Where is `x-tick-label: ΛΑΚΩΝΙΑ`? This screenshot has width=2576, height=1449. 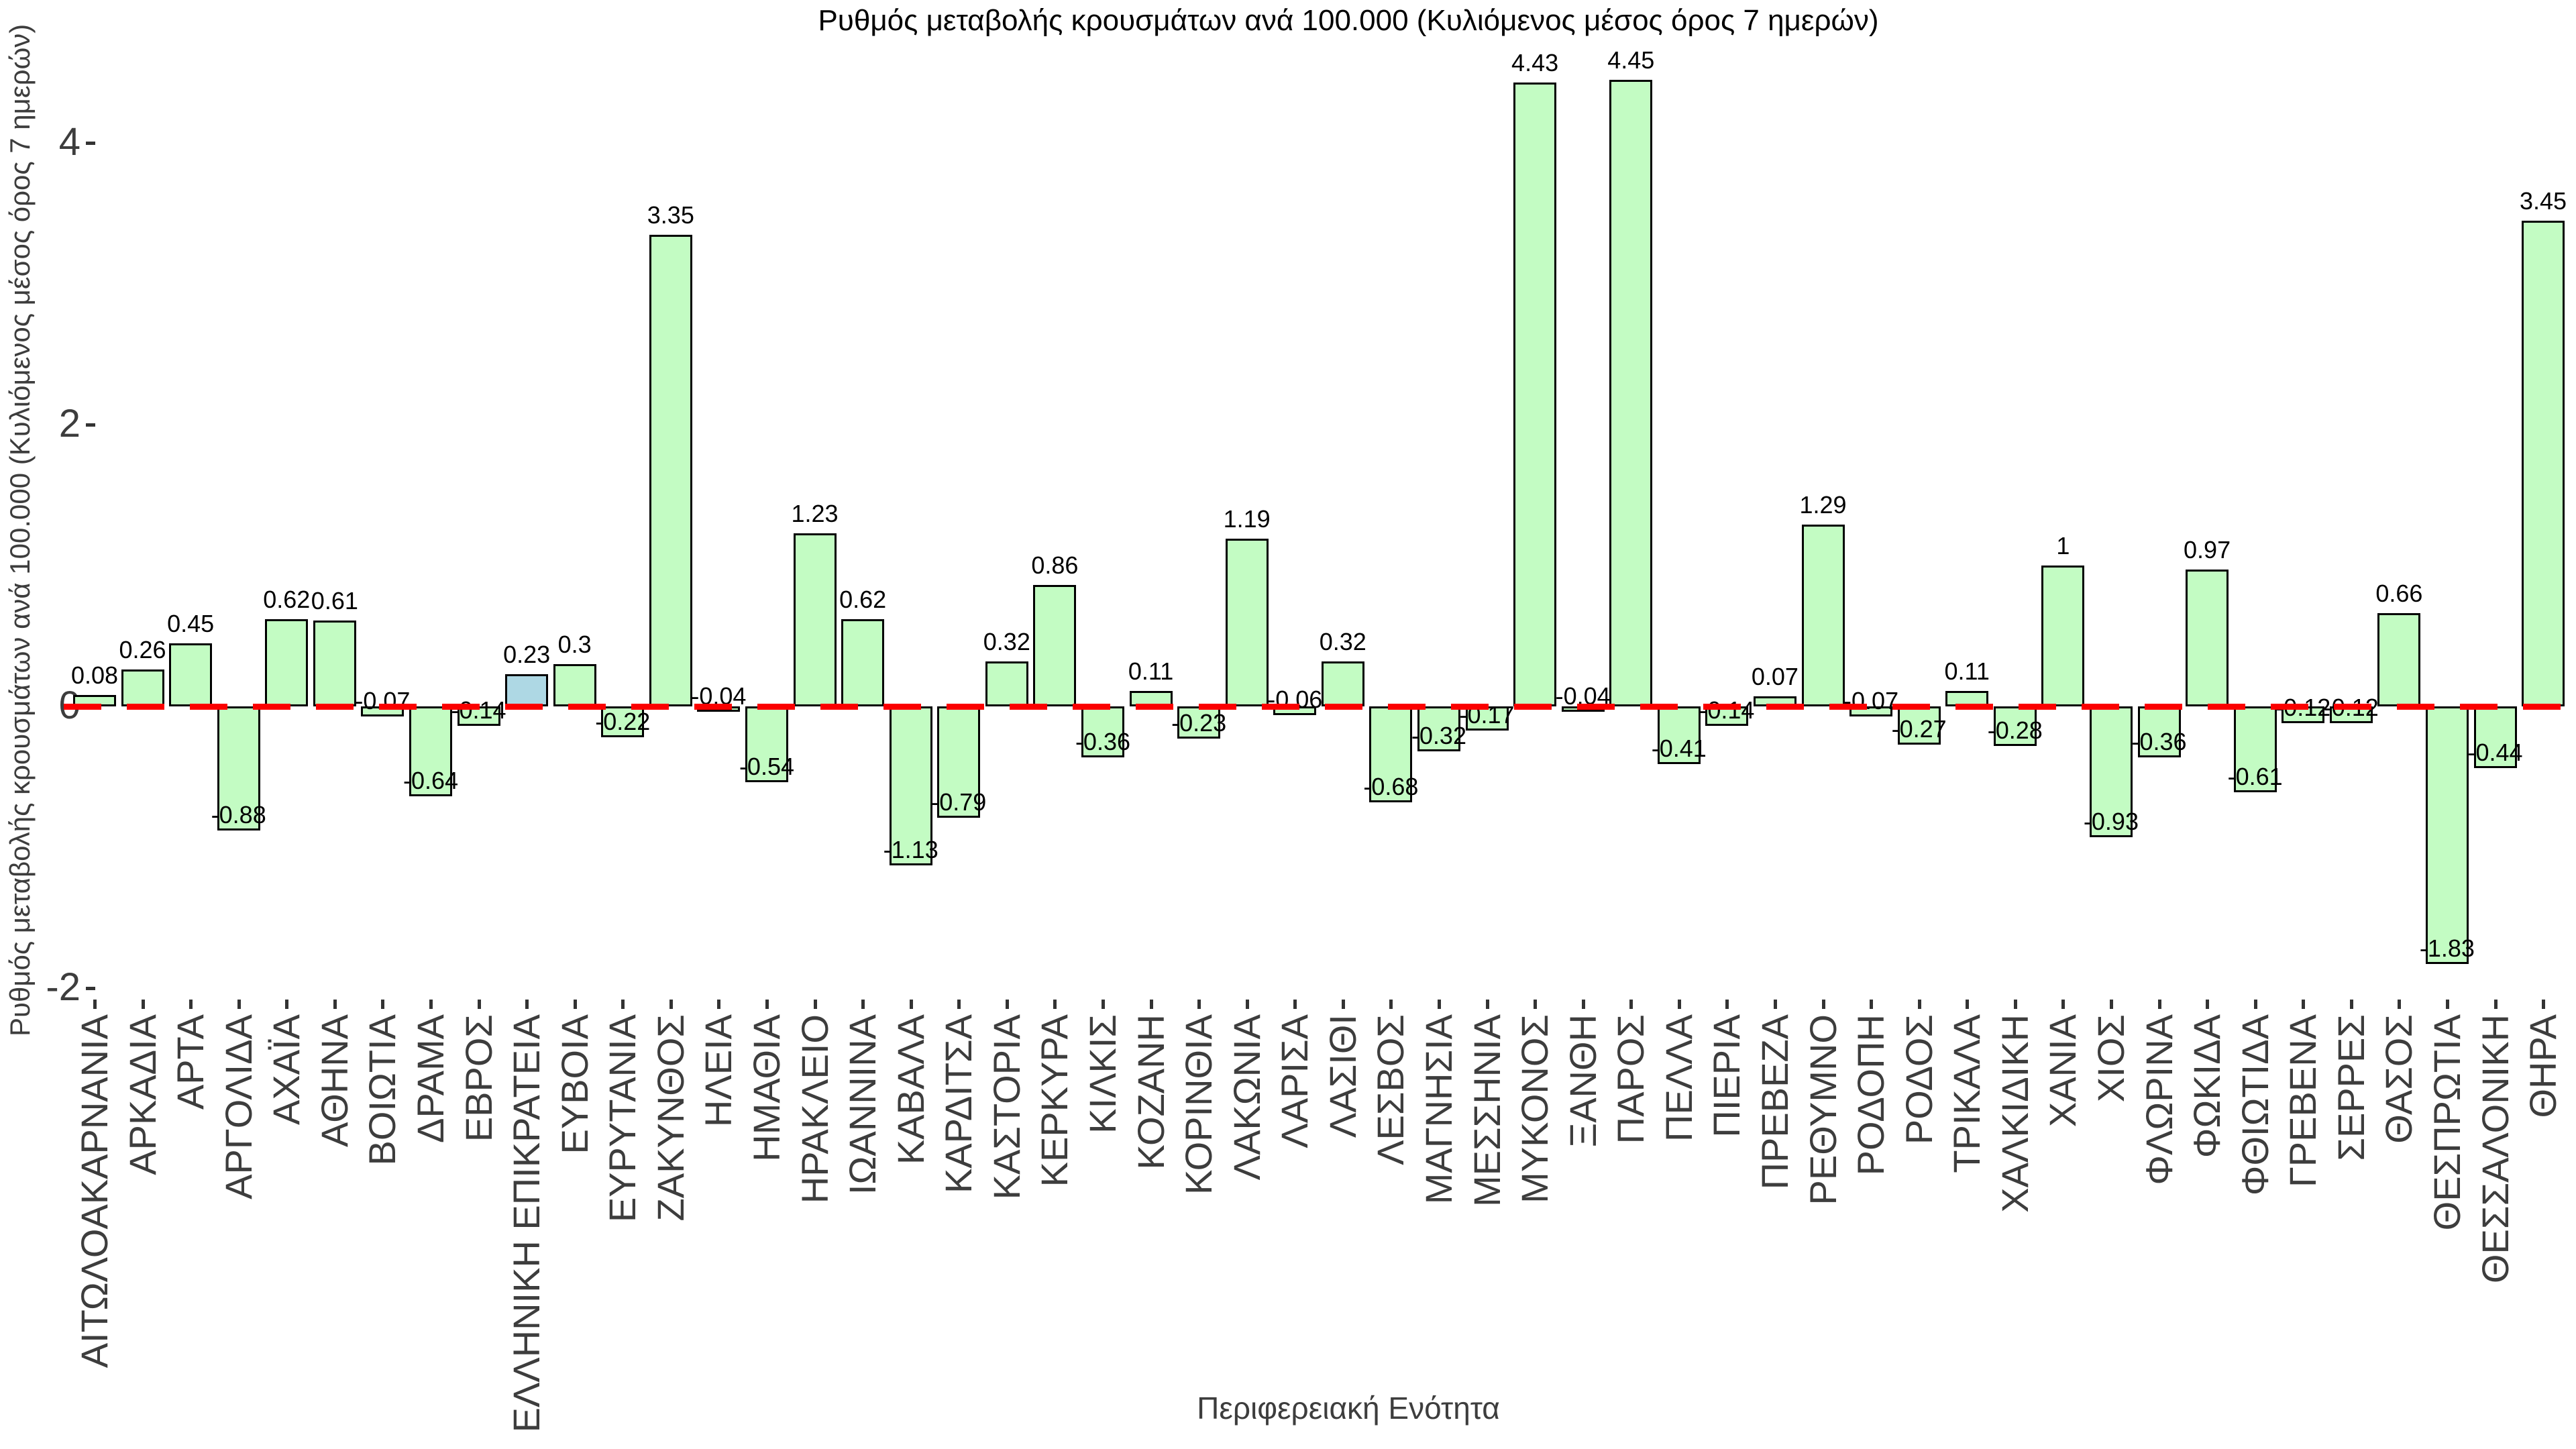 x-tick-label: ΛΑΚΩΝΙΑ is located at coordinates (1246, 1097).